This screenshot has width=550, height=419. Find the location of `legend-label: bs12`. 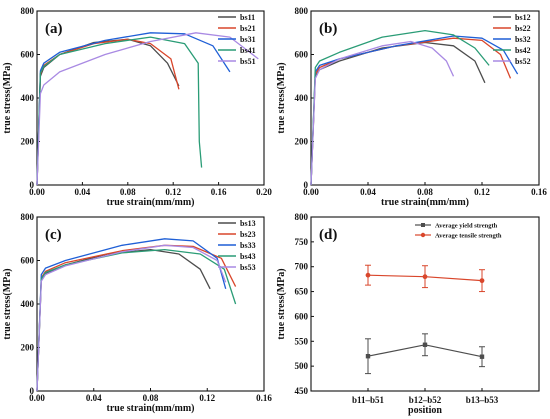

legend-label: bs12 is located at coordinates (523, 17).